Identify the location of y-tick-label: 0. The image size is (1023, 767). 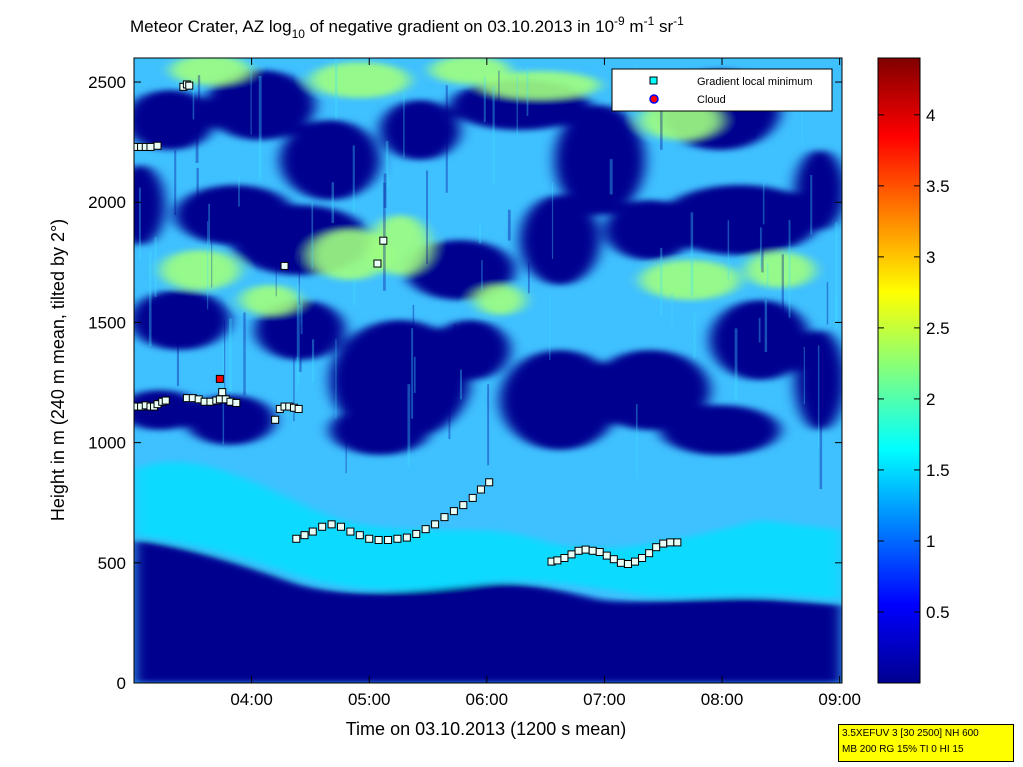
(121, 683).